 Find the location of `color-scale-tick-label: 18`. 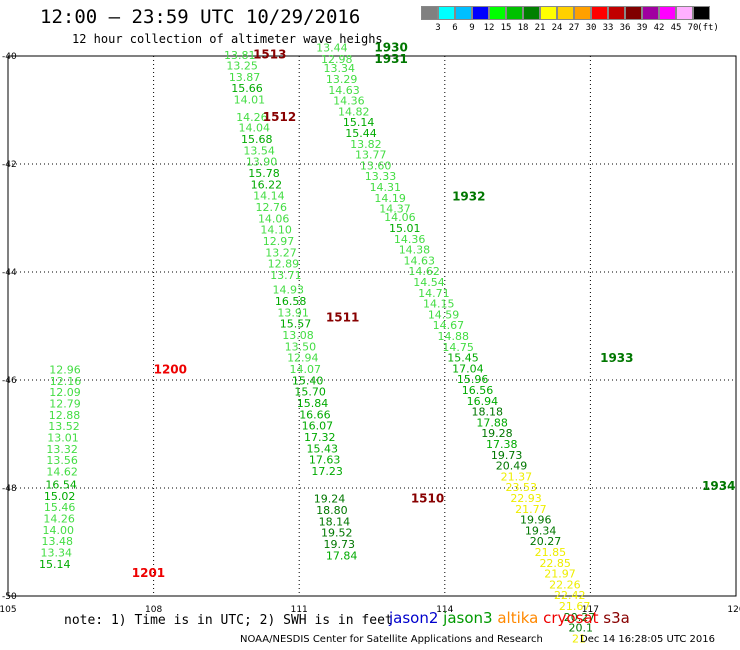

color-scale-tick-label: 18 is located at coordinates (523, 28).